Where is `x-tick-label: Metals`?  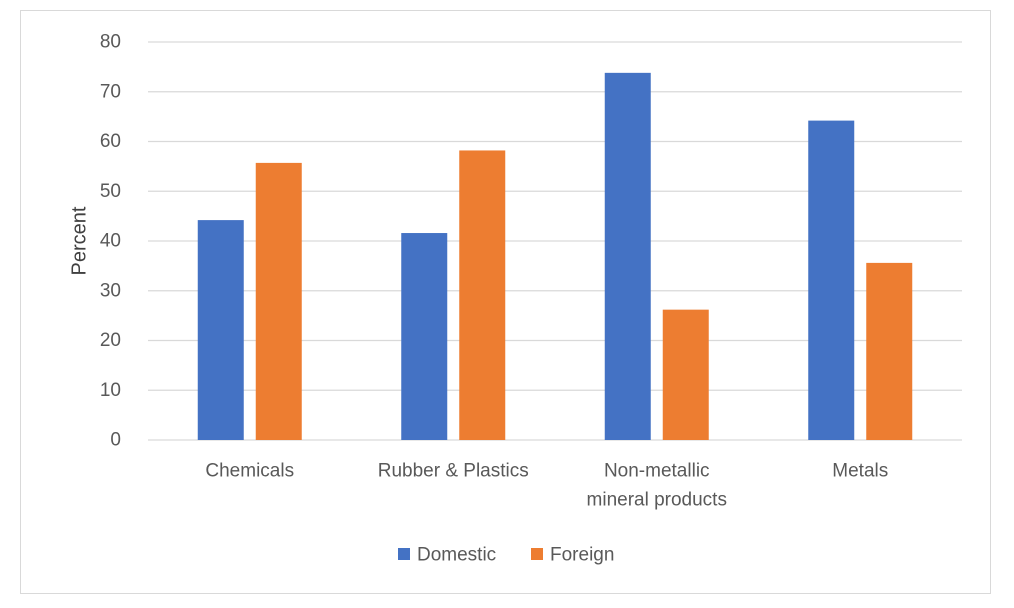 x-tick-label: Metals is located at coordinates (860, 471).